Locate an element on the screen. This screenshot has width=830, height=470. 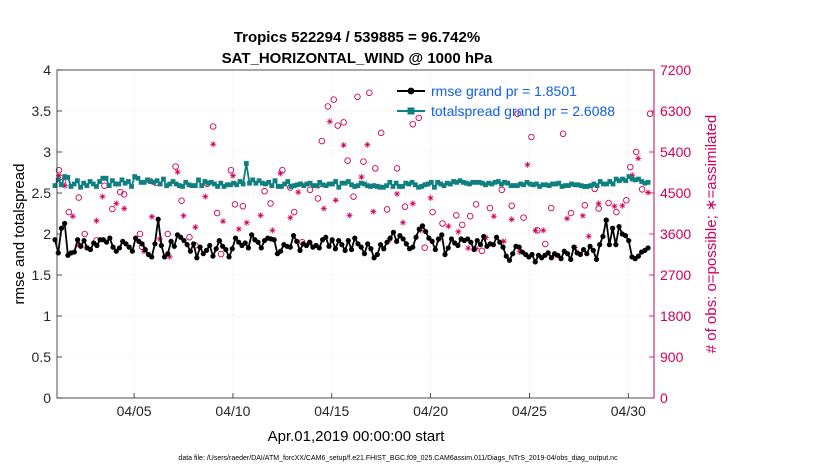
spread-series is located at coordinates (351, 175).